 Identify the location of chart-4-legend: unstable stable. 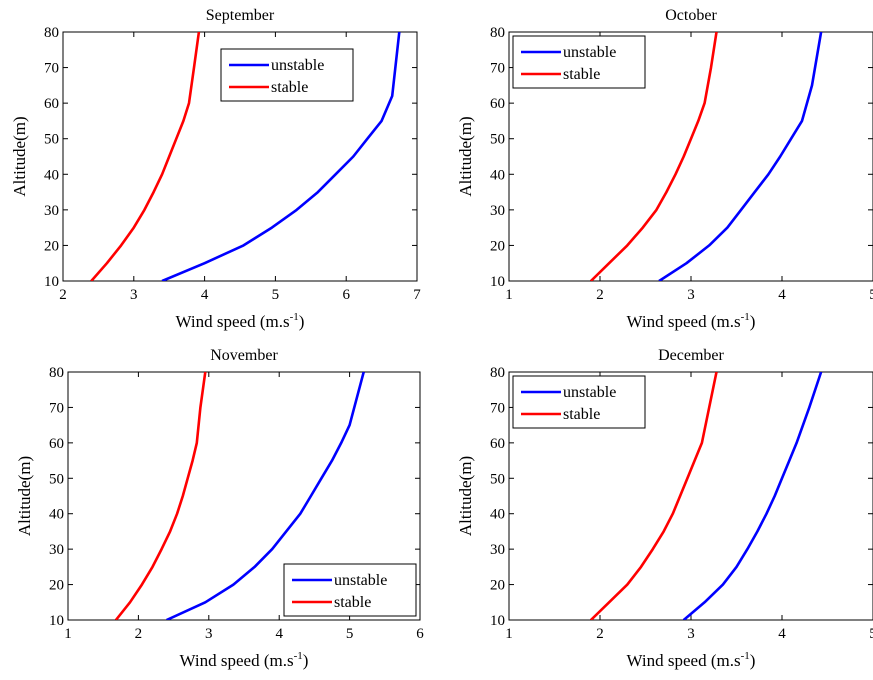
(579, 402).